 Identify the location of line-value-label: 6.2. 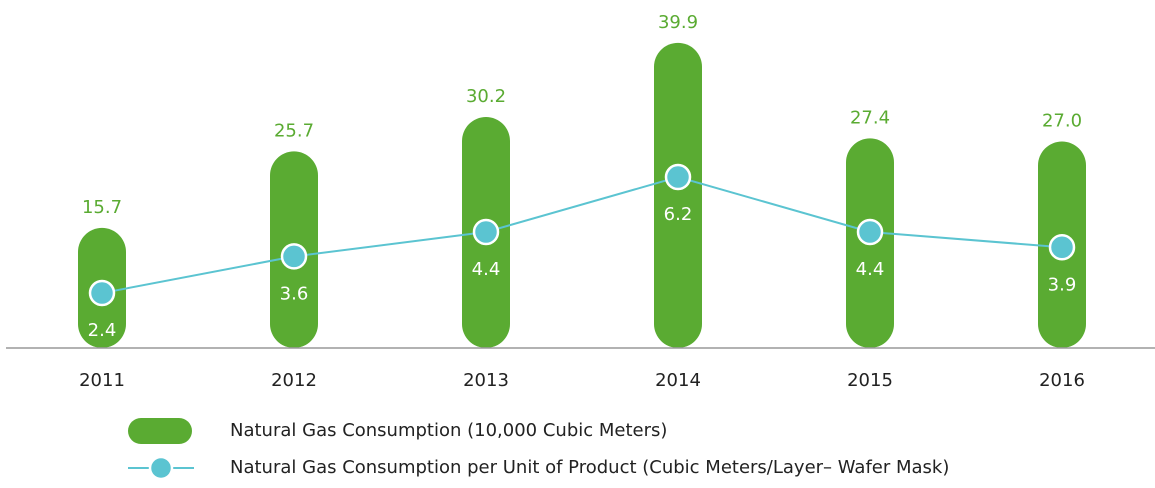
(678, 214).